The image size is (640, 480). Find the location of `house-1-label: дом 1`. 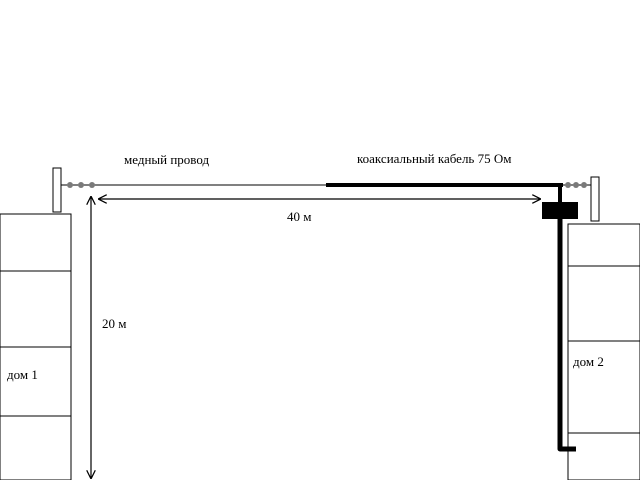

house-1-label: дом 1 is located at coordinates (22, 374).